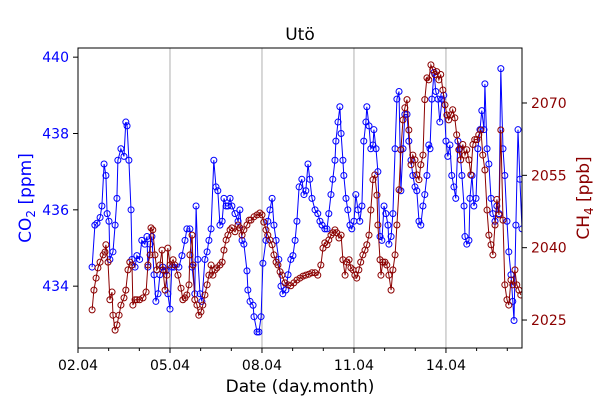  I want to click on y-axis-label-right: CH4 [ppb], so click(585, 197).